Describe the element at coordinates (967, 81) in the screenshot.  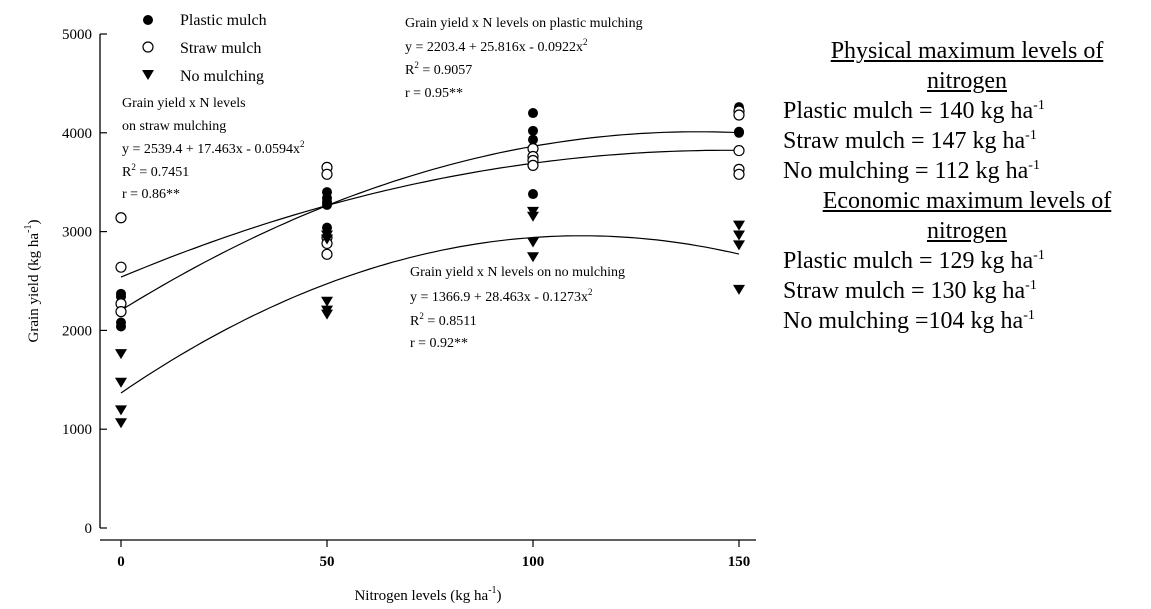
I see `physical-max-header-2: nitrogen` at that location.